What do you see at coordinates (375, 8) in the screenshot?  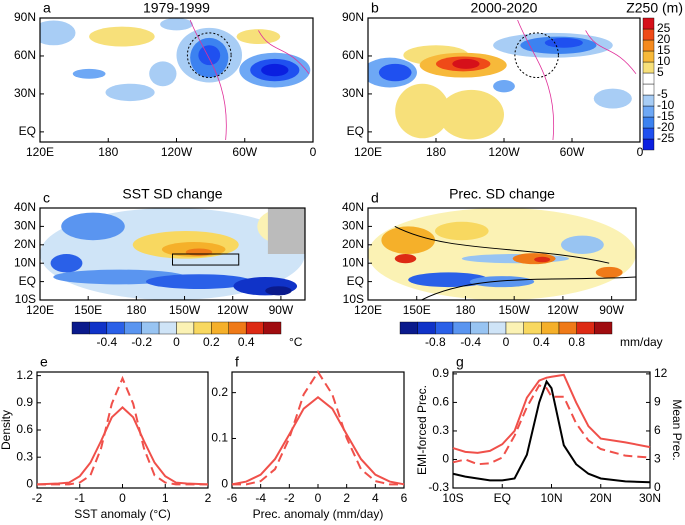 I see `panel-label: b` at bounding box center [375, 8].